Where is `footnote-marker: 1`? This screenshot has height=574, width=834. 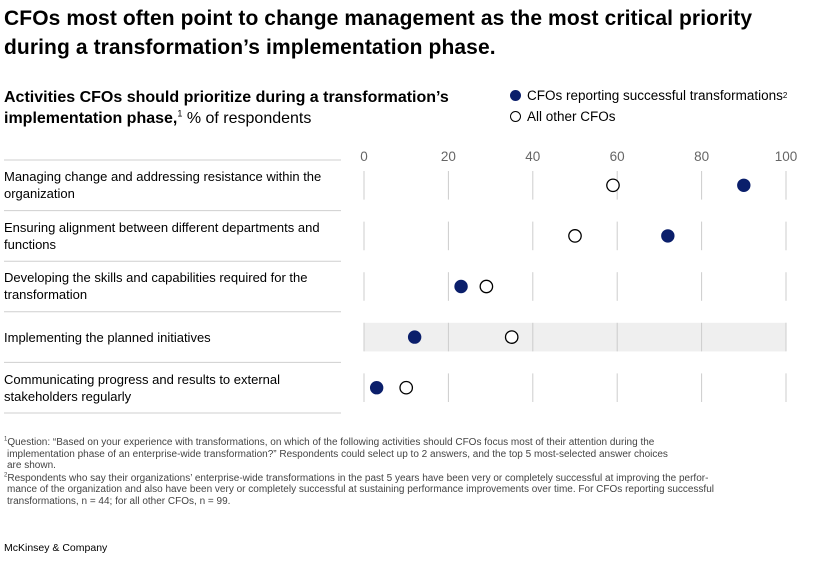 footnote-marker: 1 is located at coordinates (6, 439).